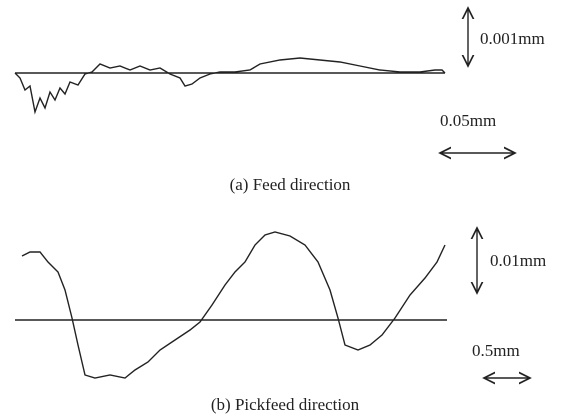 This screenshot has height=419, width=568. I want to click on vertical-scale-label: 0.01mm, so click(518, 260).